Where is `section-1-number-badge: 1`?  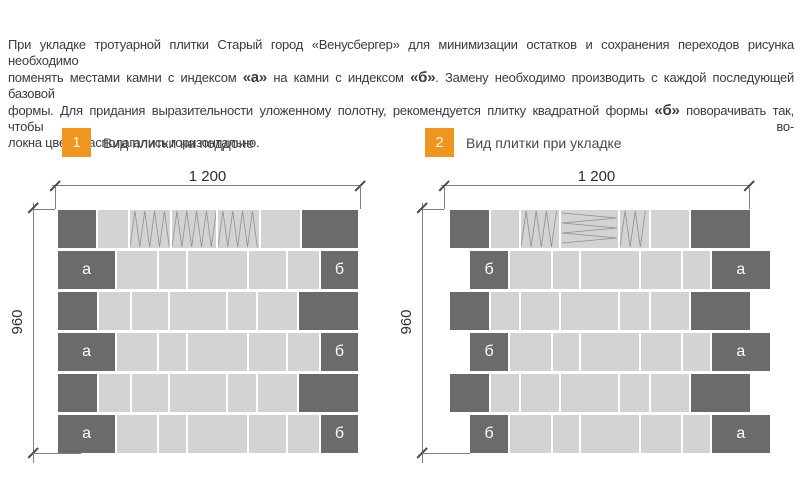
section-1-number-badge: 1 is located at coordinates (76, 142).